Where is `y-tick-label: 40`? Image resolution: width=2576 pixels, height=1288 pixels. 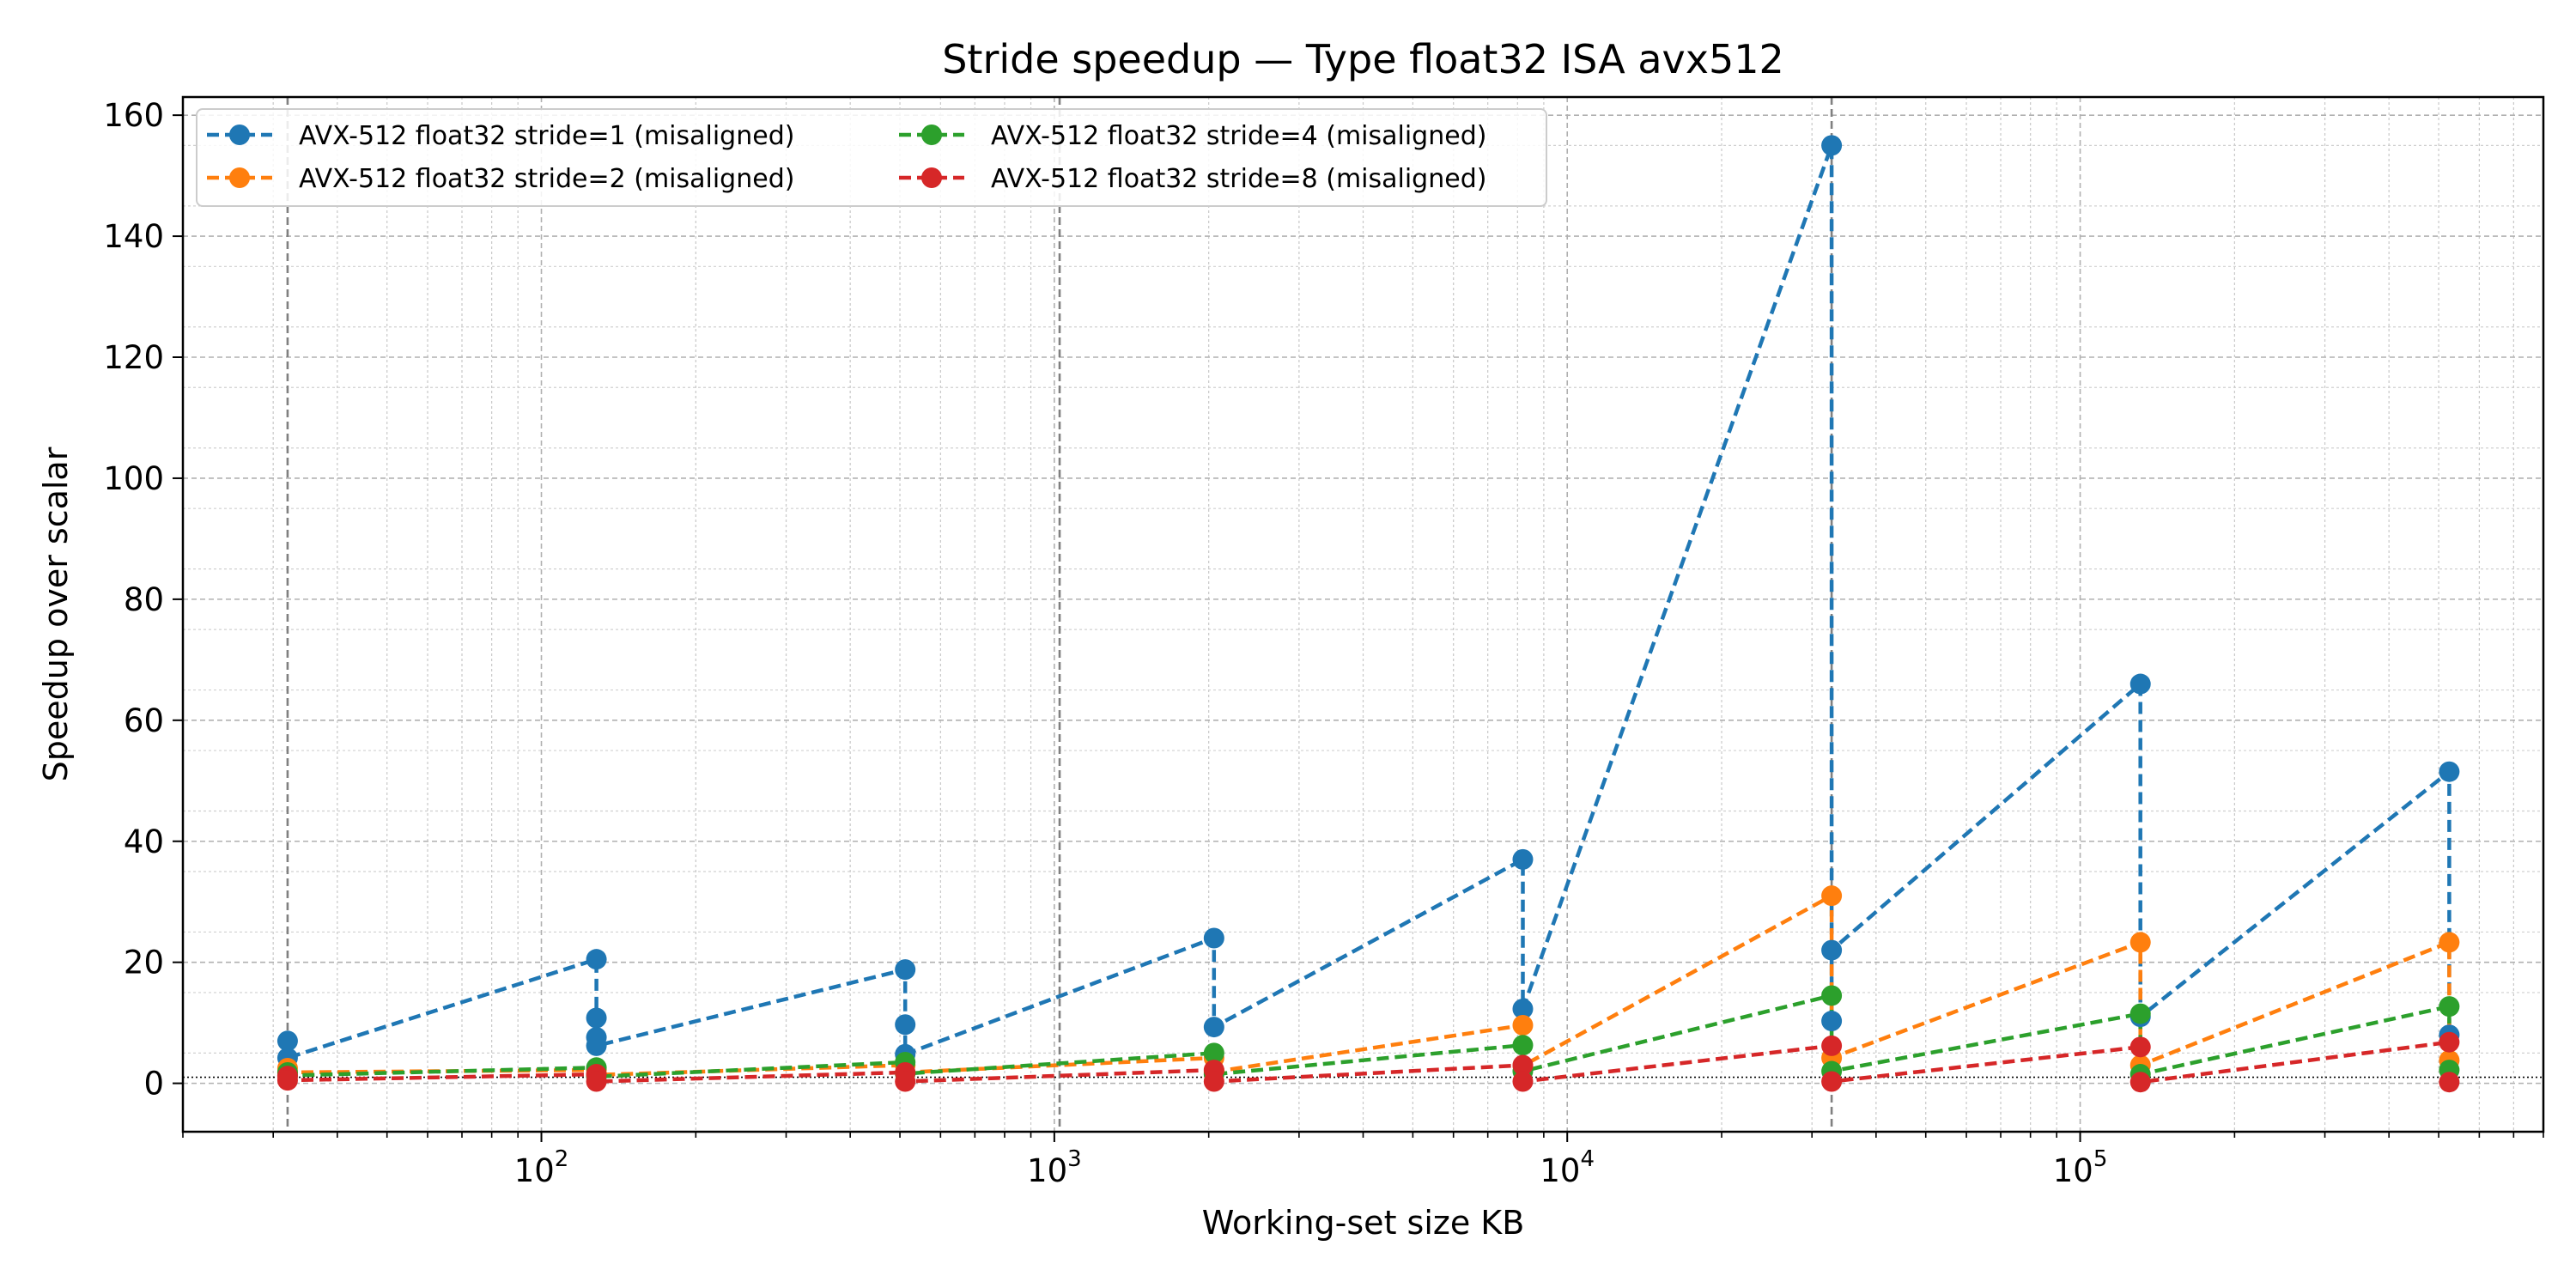
y-tick-label: 40 is located at coordinates (144, 841).